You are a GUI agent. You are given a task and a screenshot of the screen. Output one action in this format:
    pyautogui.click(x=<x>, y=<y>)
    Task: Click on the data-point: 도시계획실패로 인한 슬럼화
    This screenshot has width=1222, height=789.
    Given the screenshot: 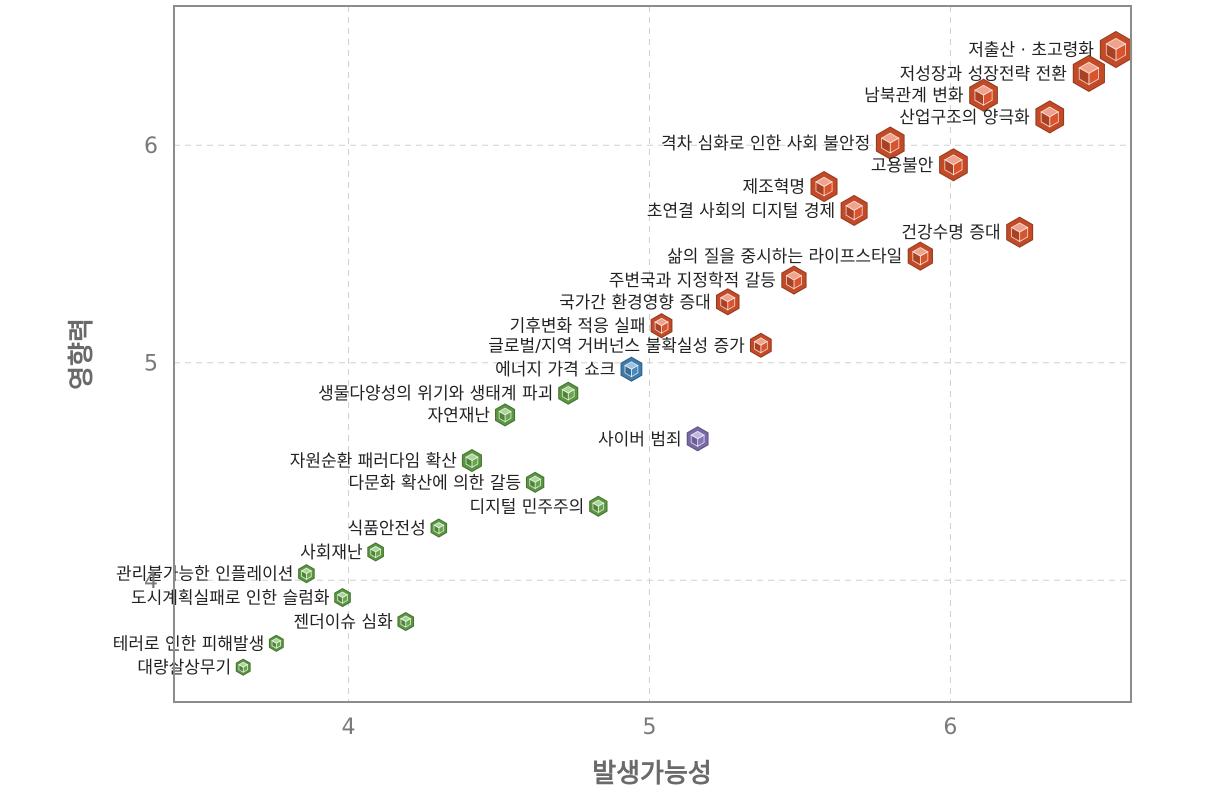 What is the action you would take?
    pyautogui.click(x=241, y=598)
    